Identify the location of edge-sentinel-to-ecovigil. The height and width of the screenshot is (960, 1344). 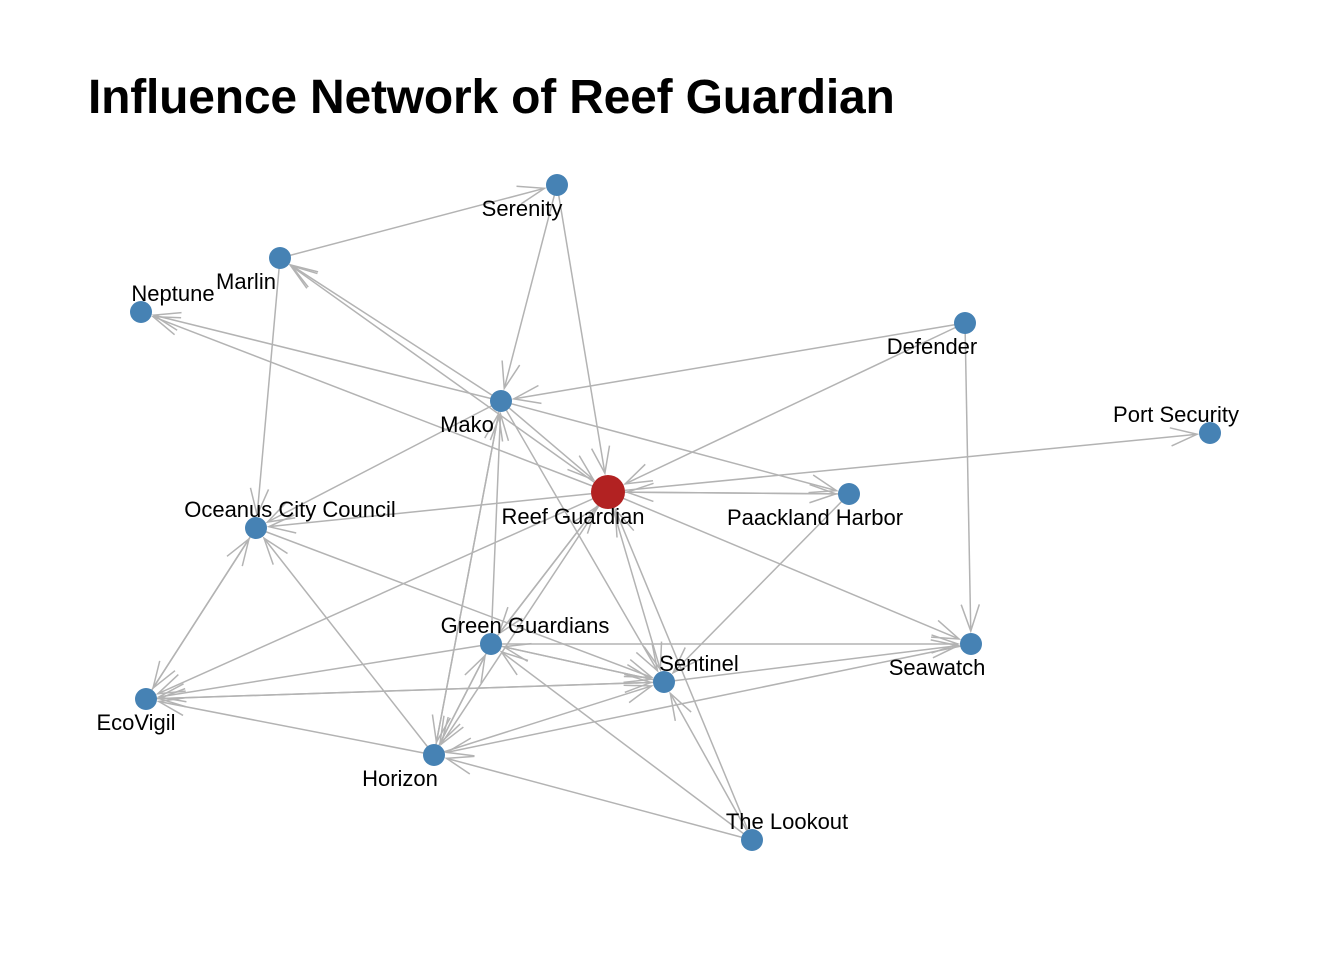
(410, 694).